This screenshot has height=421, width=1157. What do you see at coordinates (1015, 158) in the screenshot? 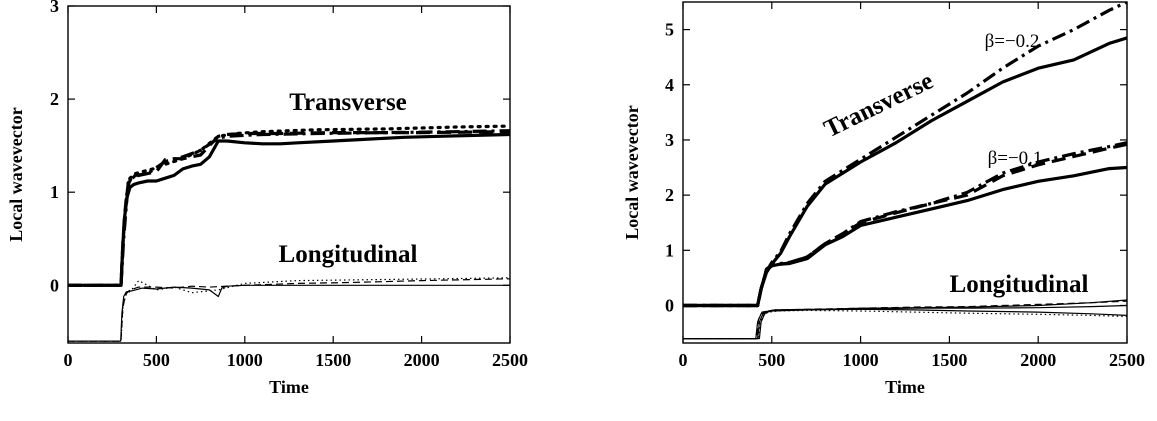
I see `annotation-label: β=−0.1` at bounding box center [1015, 158].